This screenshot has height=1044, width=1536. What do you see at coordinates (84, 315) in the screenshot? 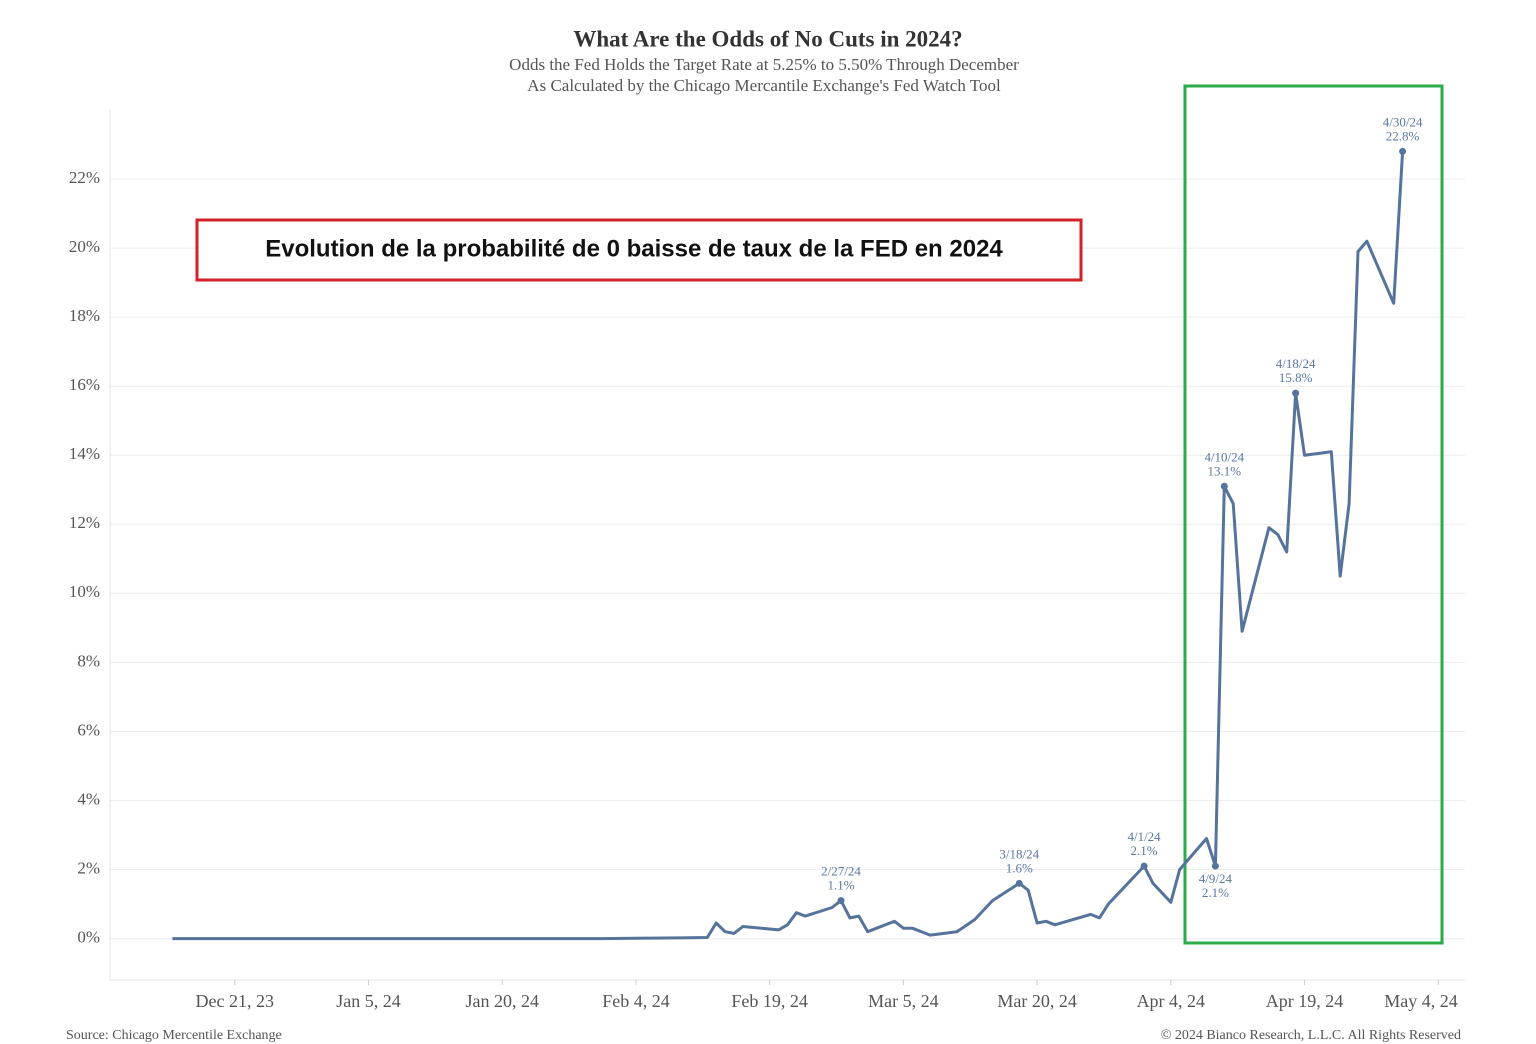
I see `y-tick-label: 18%` at bounding box center [84, 315].